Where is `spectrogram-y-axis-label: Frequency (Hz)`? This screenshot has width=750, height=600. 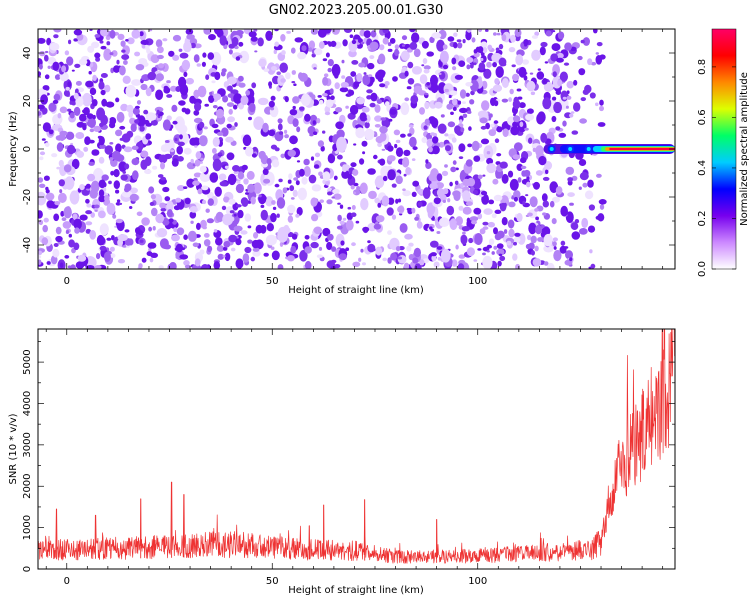 spectrogram-y-axis-label: Frequency (Hz) is located at coordinates (13, 149).